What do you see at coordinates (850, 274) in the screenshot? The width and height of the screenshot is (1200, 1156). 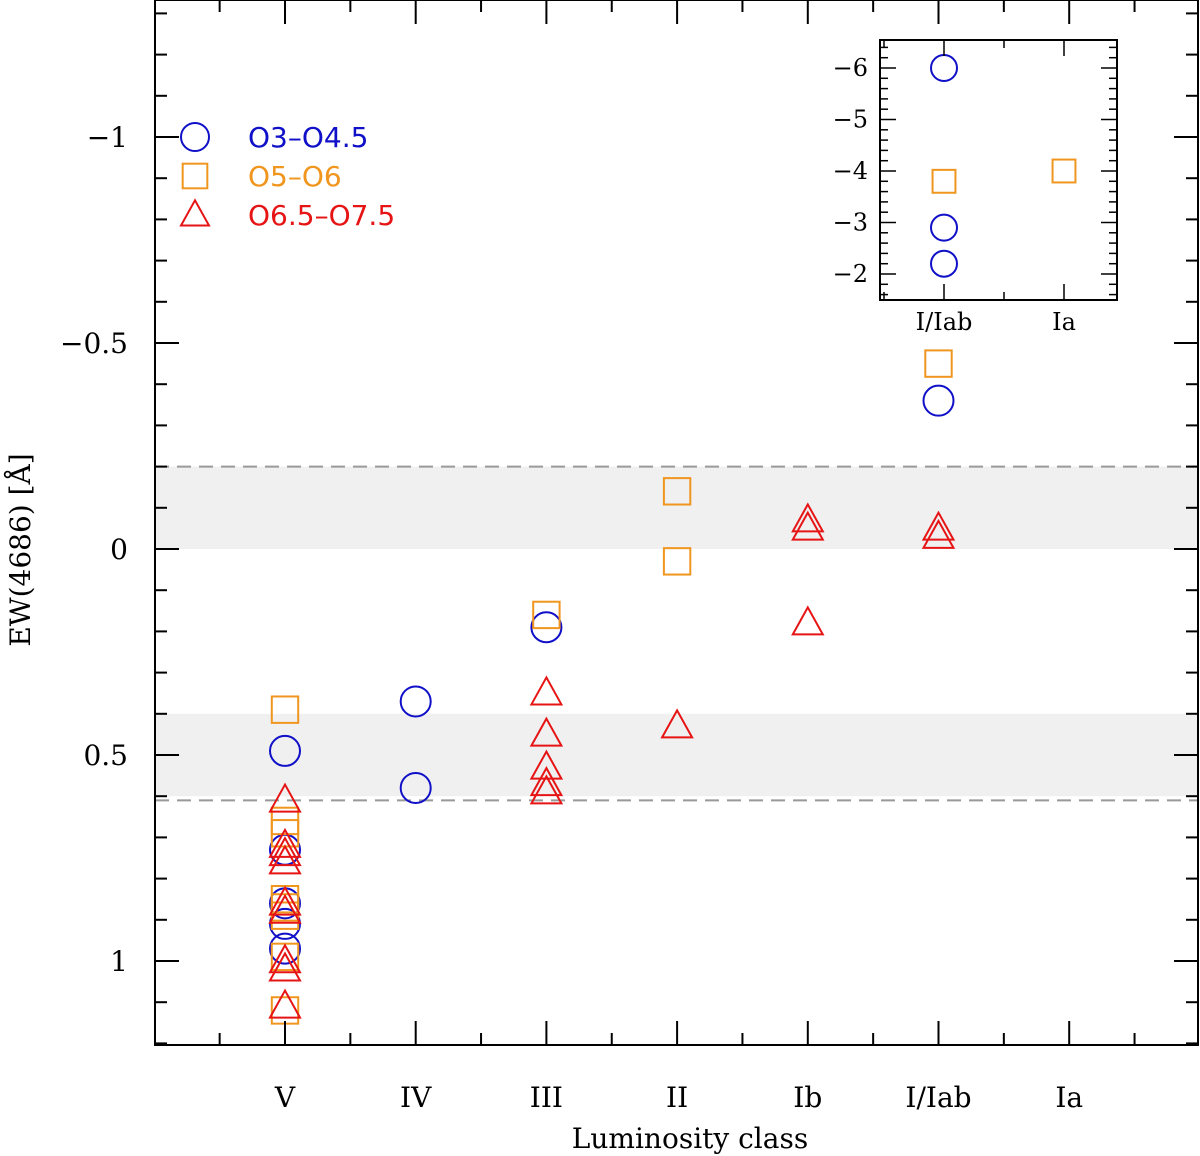 I see `inset-y-tick-label-1: −2` at bounding box center [850, 274].